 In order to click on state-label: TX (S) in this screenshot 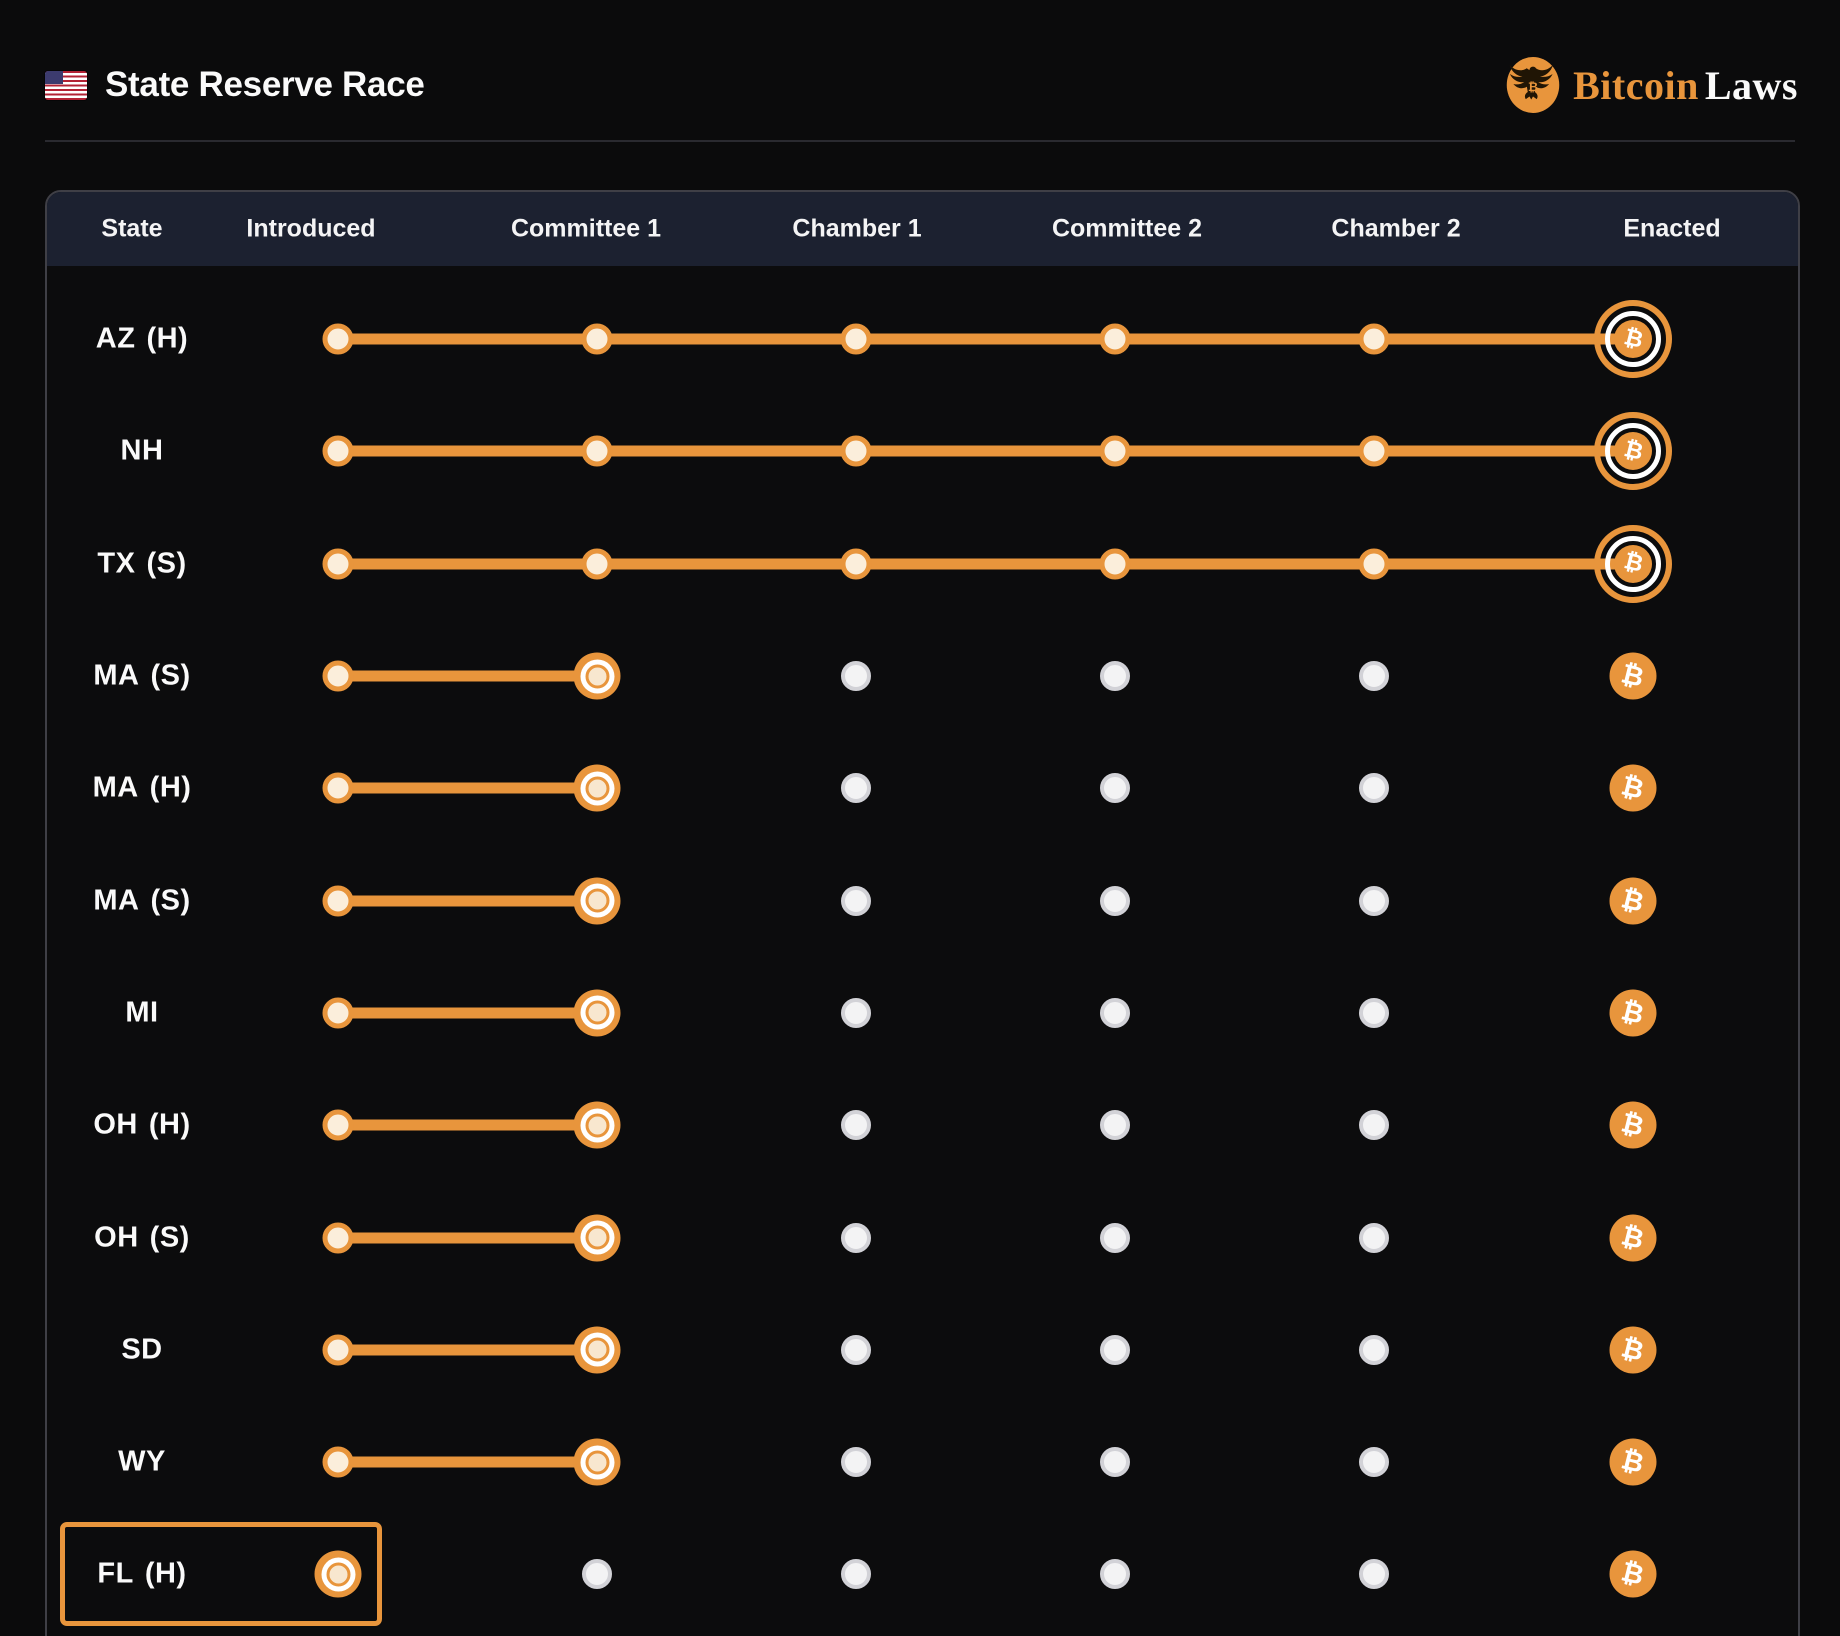, I will do `click(142, 563)`.